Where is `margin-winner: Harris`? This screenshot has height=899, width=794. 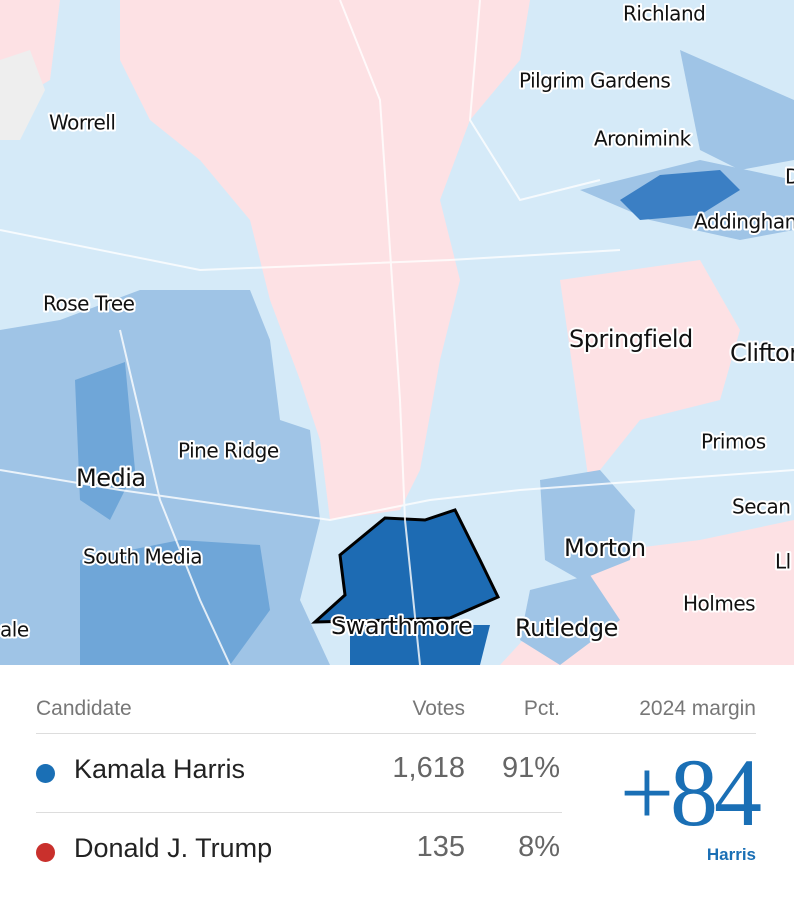 margin-winner: Harris is located at coordinates (731, 854).